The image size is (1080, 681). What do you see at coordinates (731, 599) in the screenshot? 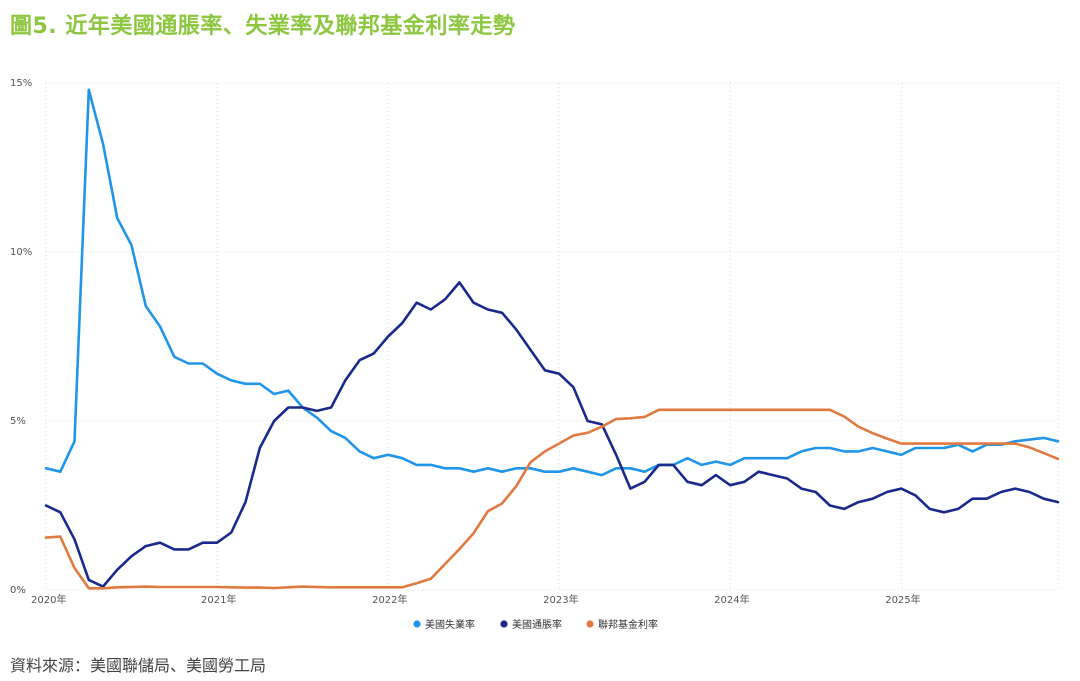
I see `x-tick-label: 2024年` at bounding box center [731, 599].